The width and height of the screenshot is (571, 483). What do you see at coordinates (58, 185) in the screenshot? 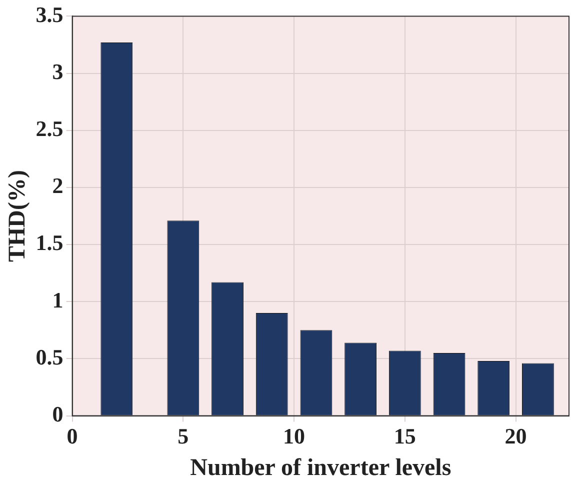
I see `y-tick-label: 2` at bounding box center [58, 185].